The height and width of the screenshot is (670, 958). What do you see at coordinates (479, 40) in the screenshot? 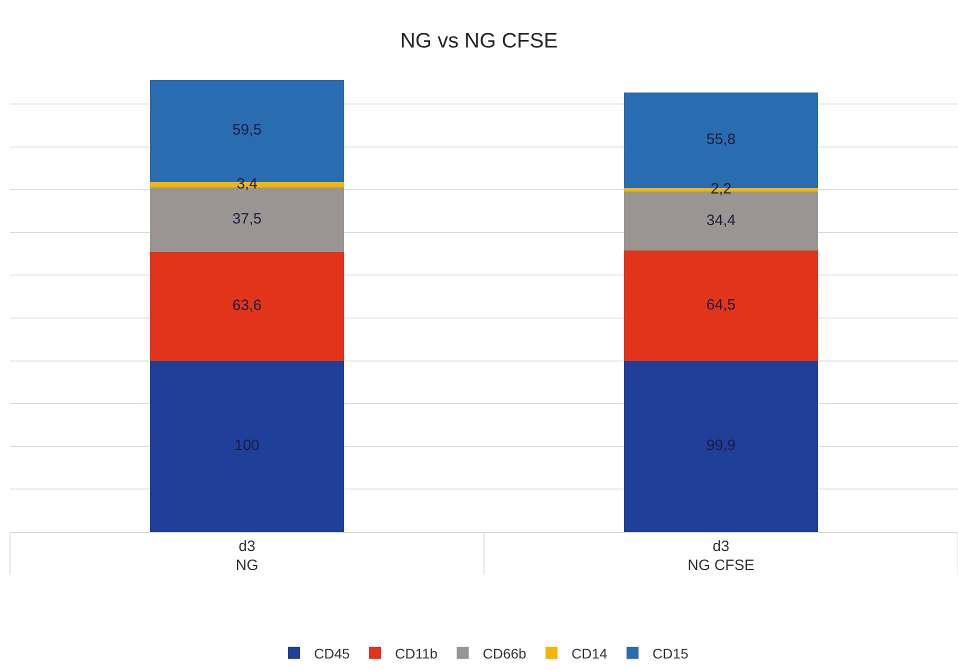
I see `chart-title: NG vs NG CFSE` at bounding box center [479, 40].